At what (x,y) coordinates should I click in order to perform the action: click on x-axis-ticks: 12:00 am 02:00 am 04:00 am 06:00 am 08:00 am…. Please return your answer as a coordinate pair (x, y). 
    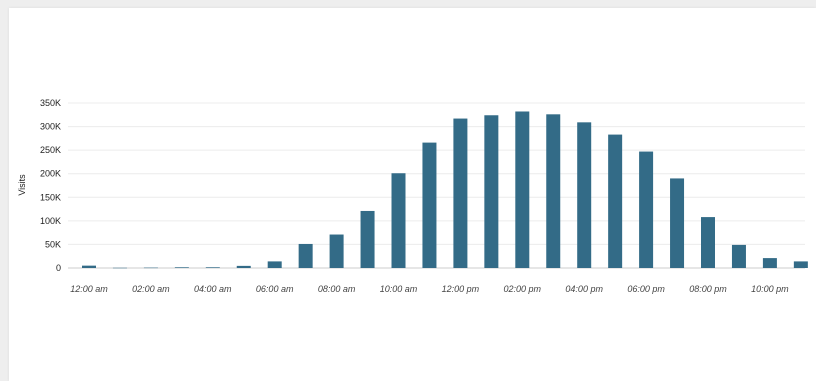
    Looking at the image, I should click on (429, 289).